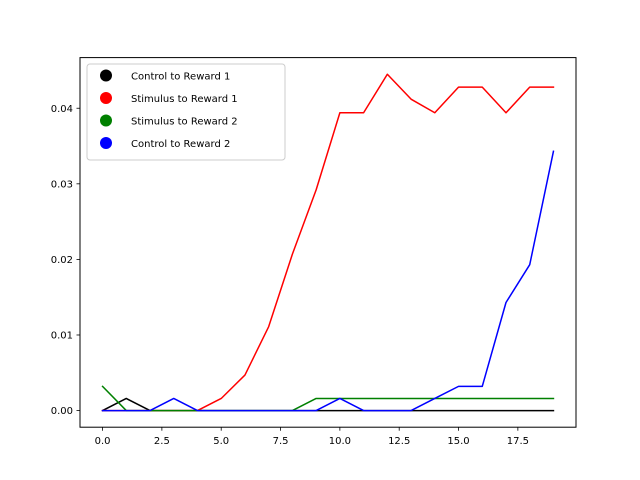 Image resolution: width=640 pixels, height=480 pixels. I want to click on legend-box, so click(186, 112).